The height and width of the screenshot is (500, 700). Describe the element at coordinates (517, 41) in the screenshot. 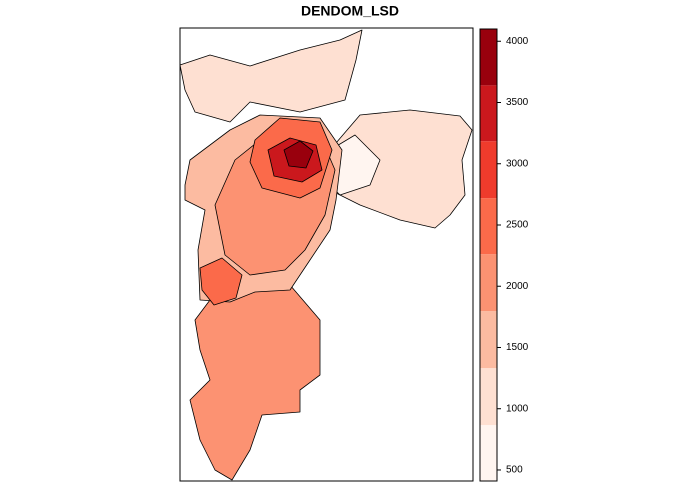

I see `legend-tick-label: 4000` at that location.